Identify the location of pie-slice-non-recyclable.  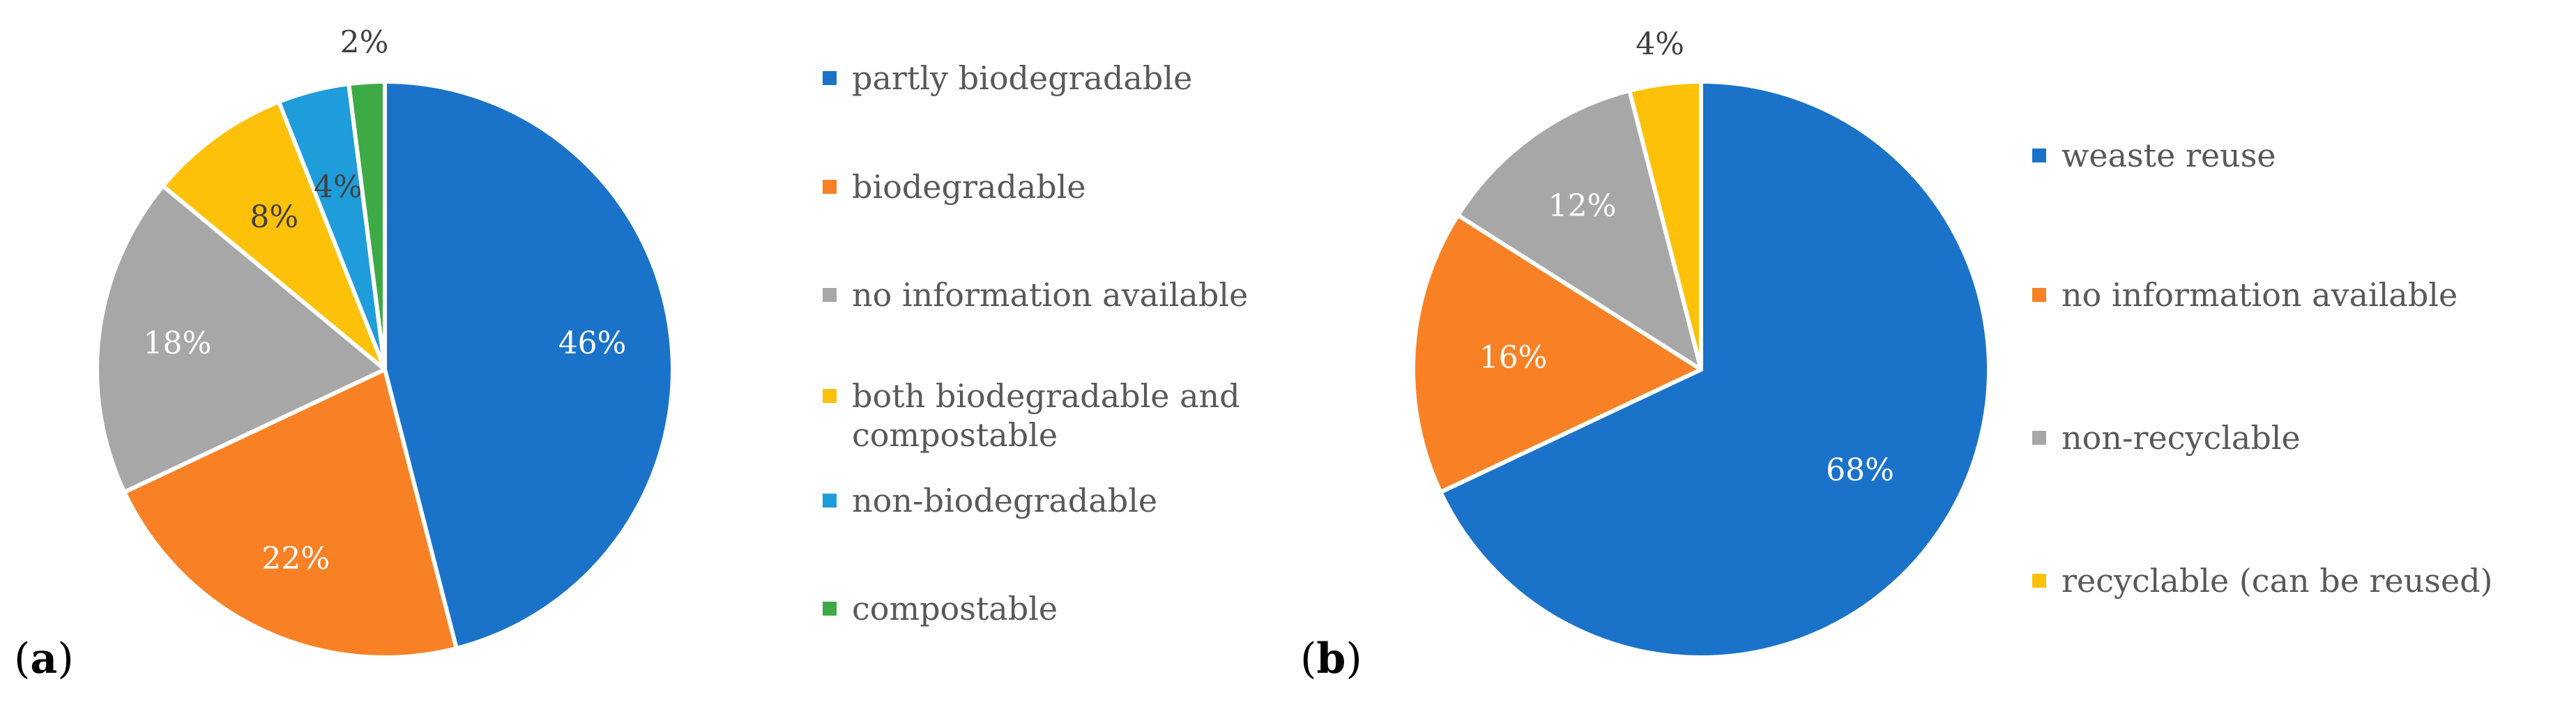
(1579, 230).